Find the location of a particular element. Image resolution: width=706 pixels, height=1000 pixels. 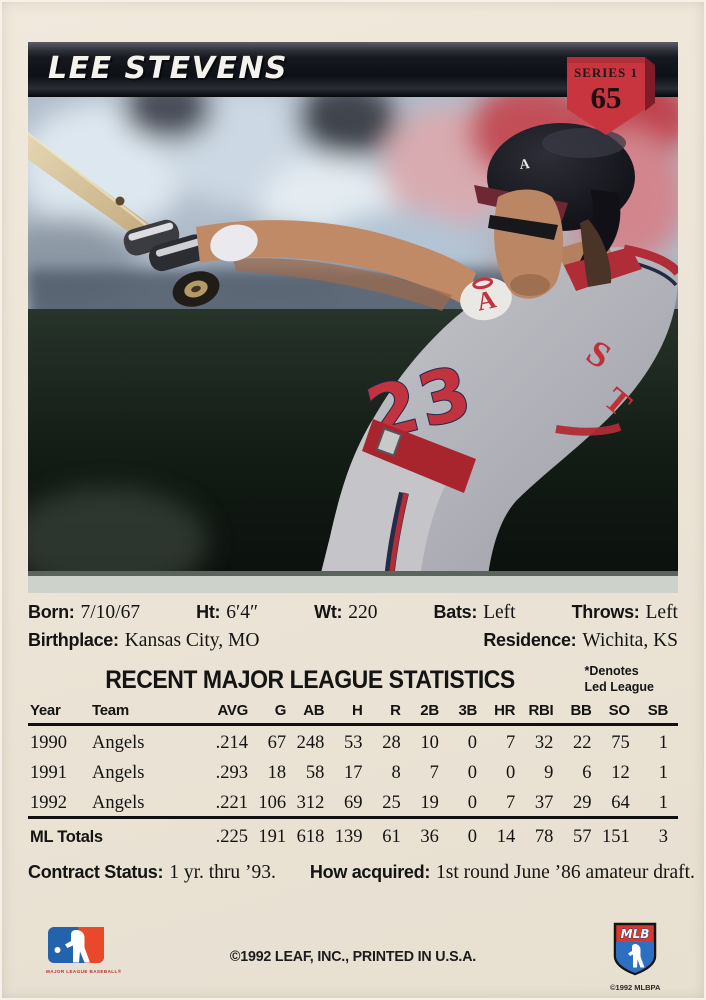

birthplace-field: Birthplace: Kansas City, MO is located at coordinates (143, 641).